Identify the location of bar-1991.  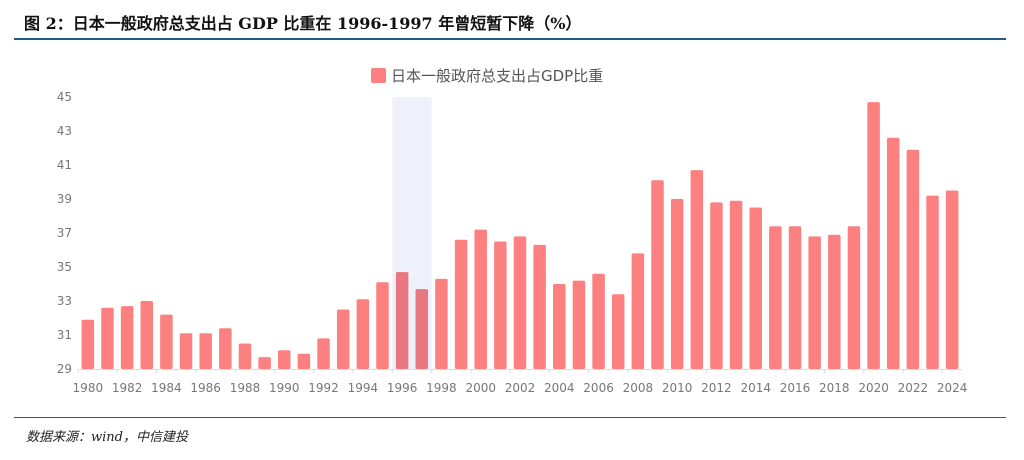
(304, 361).